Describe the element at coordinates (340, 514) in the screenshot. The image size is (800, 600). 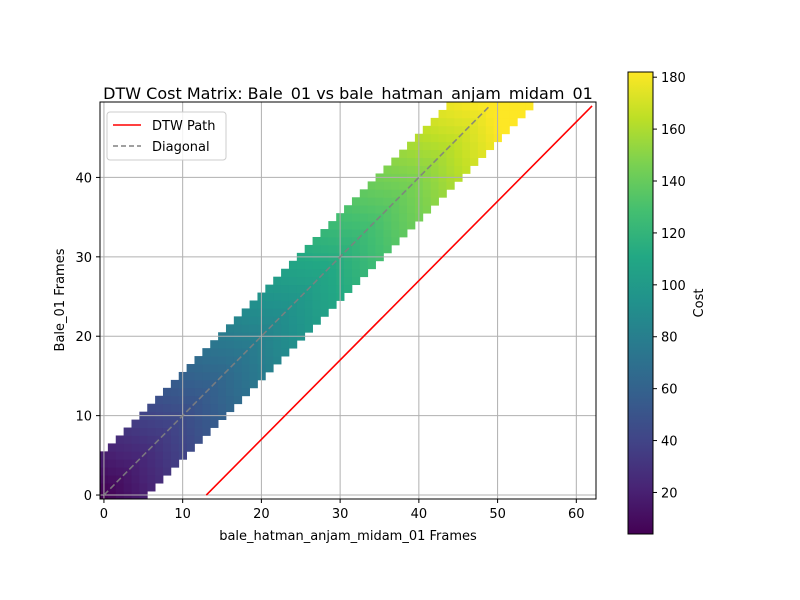
I see `x-tick-label: 30` at that location.